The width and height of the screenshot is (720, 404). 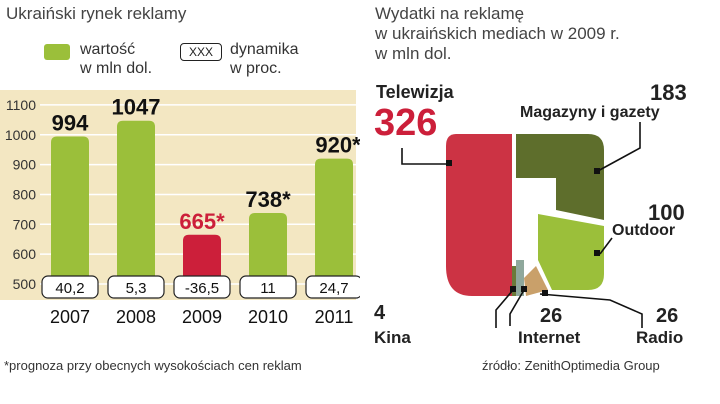 What do you see at coordinates (590, 112) in the screenshot?
I see `label-magazyny: Magazyny i gazety` at bounding box center [590, 112].